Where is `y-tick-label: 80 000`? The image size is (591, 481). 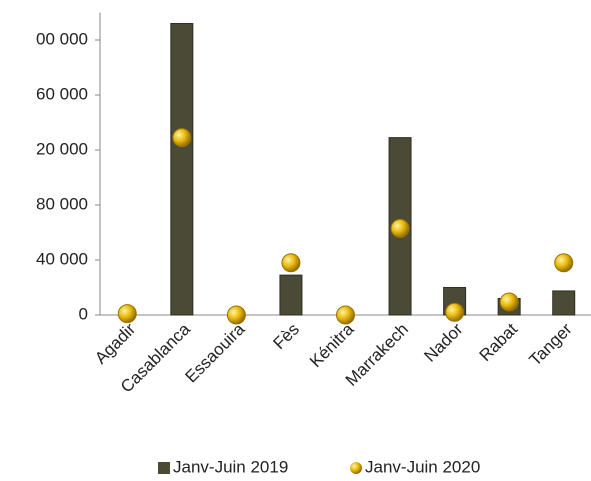 y-tick-label: 80 000 is located at coordinates (62, 203).